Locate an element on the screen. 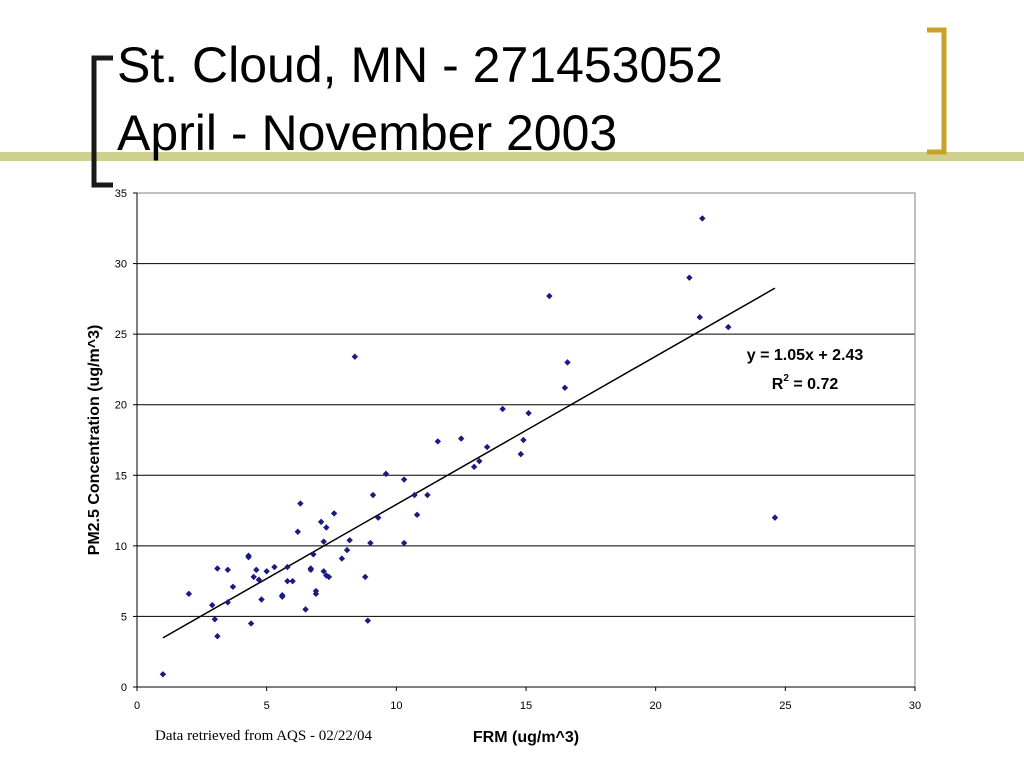 The width and height of the screenshot is (1024, 768). x-tick-label: 30 is located at coordinates (915, 706).